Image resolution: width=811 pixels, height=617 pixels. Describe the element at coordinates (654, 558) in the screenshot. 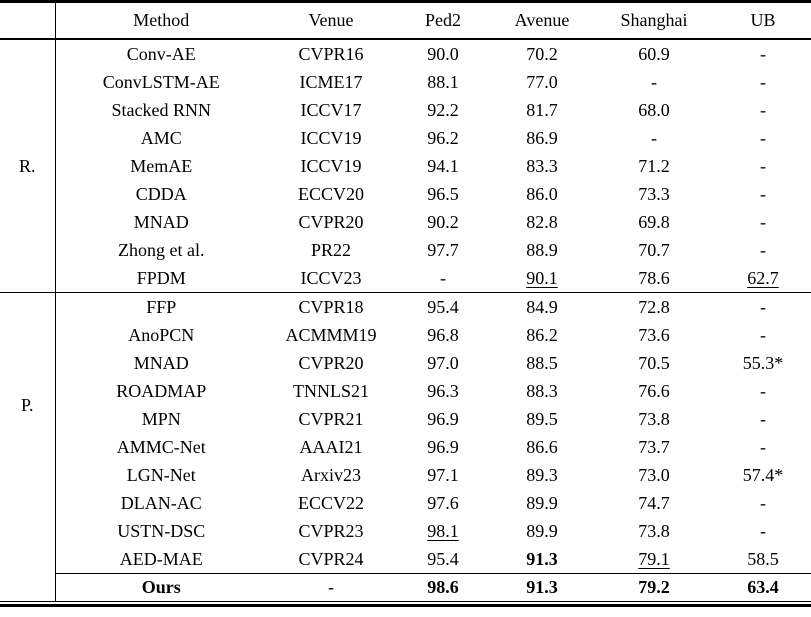

I see `cell-shanghai: 79.1` at that location.